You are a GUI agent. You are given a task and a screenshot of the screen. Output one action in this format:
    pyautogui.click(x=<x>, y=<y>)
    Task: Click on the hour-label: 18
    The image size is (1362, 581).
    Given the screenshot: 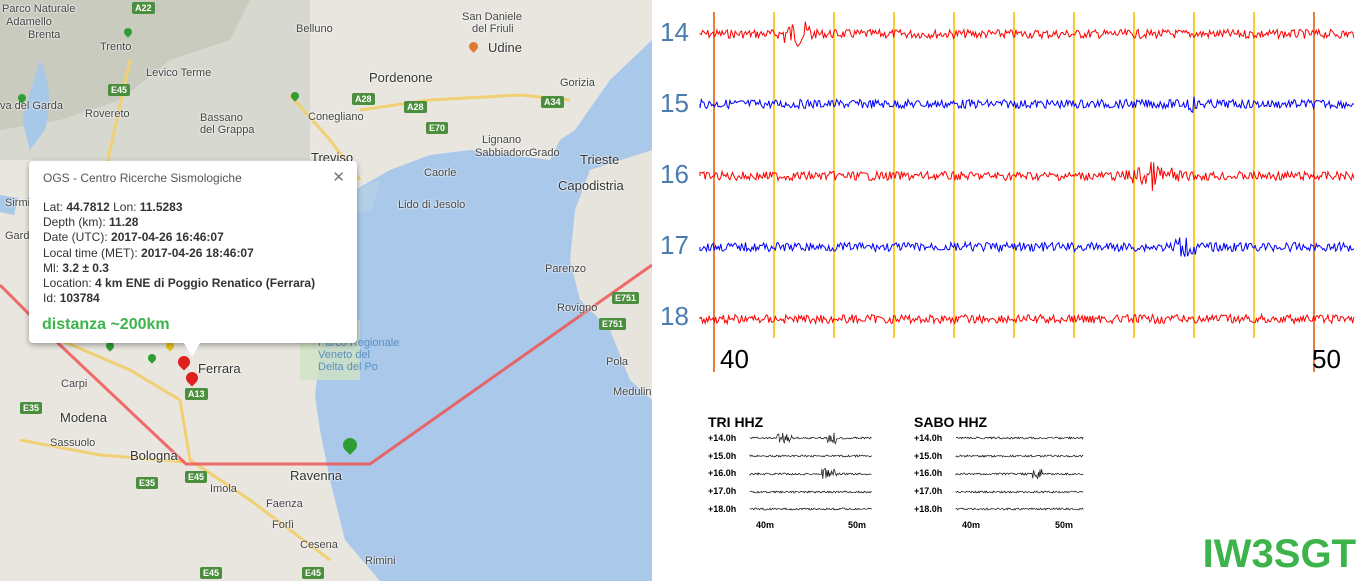 What is the action you would take?
    pyautogui.click(x=674, y=316)
    